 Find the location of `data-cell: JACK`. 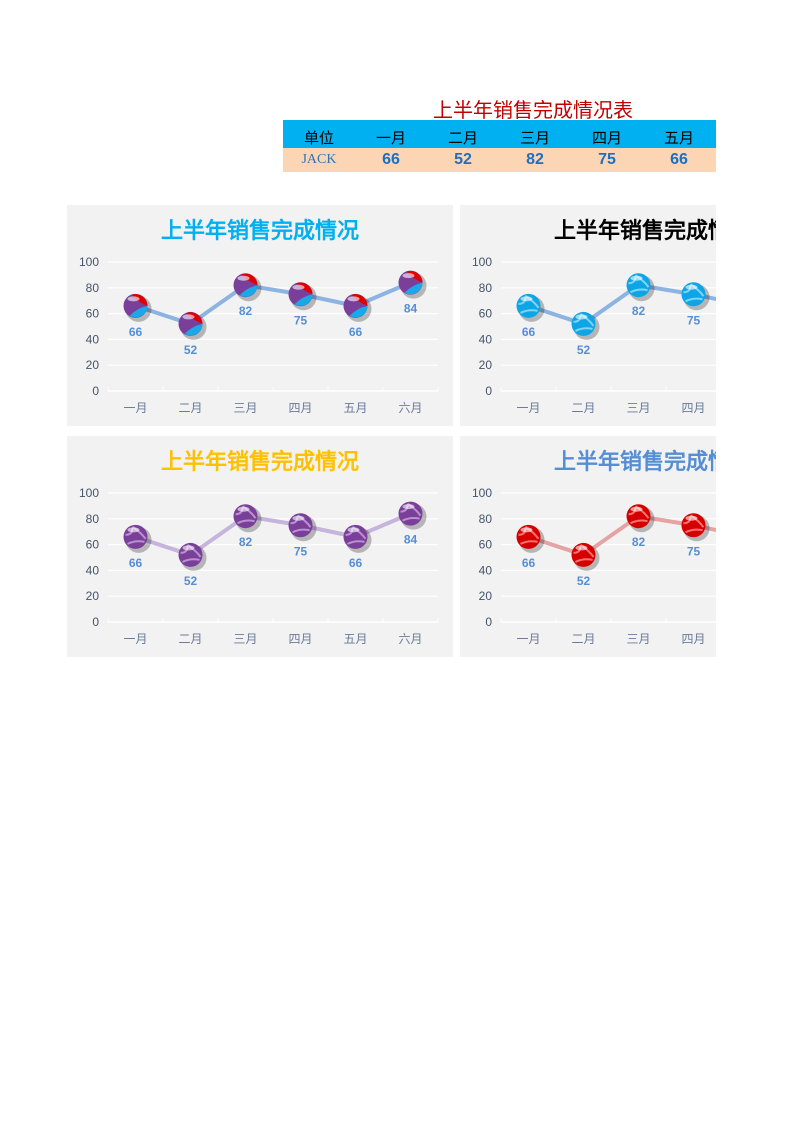

data-cell: JACK is located at coordinates (319, 159).